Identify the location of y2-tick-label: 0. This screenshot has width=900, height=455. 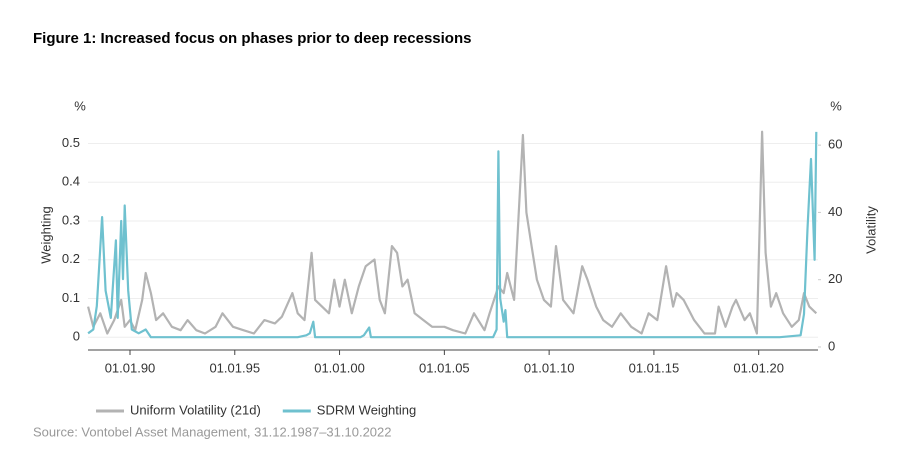
(831, 345).